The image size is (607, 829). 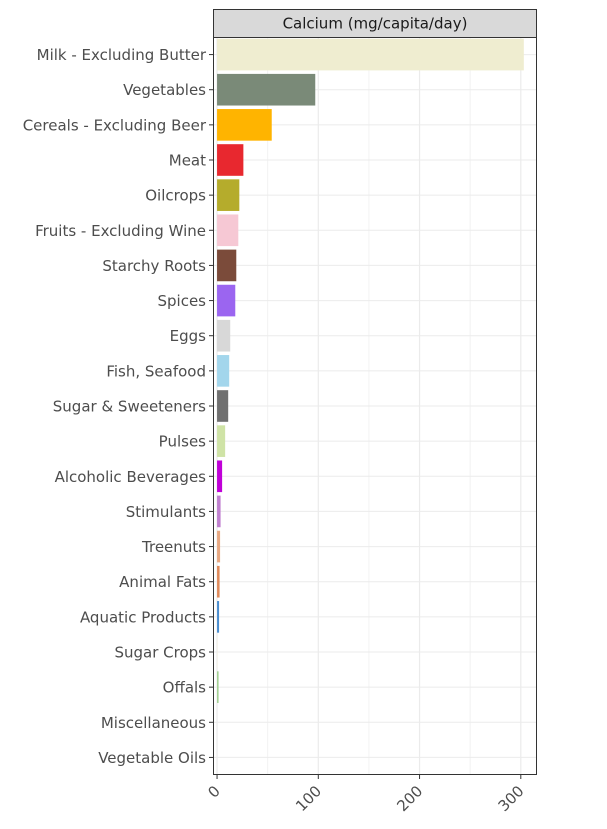 What do you see at coordinates (143, 617) in the screenshot?
I see `y-tick-label: Aquatic Products` at bounding box center [143, 617].